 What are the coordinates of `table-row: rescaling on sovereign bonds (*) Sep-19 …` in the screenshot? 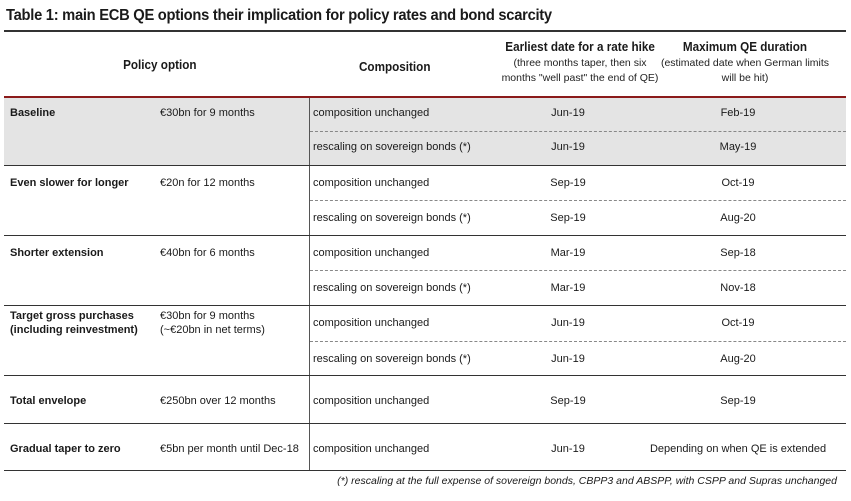 It's located at (578, 218).